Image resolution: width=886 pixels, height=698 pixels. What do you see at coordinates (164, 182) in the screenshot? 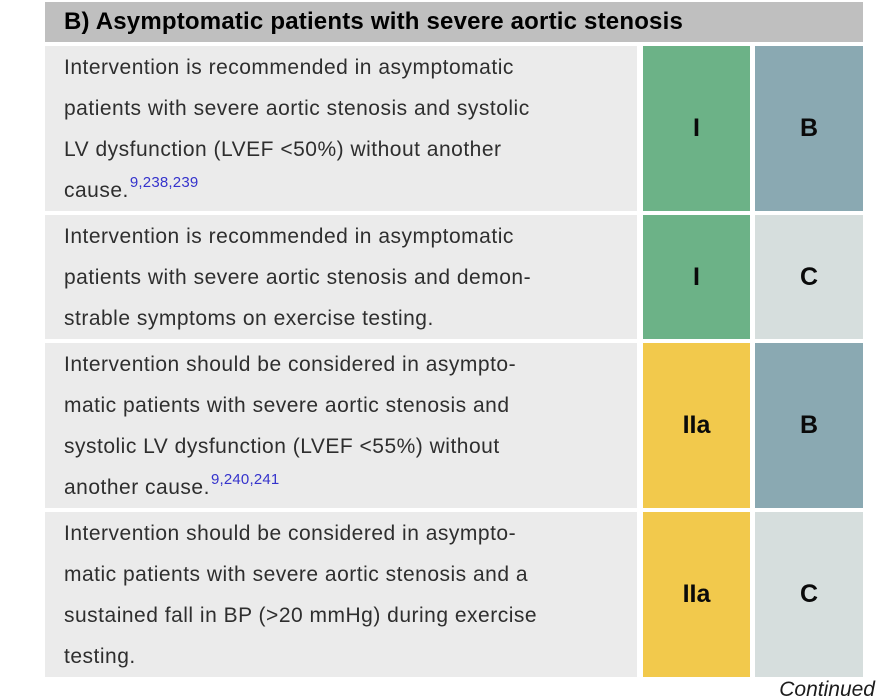
I see `reference-superscript: 9,238,239` at bounding box center [164, 182].